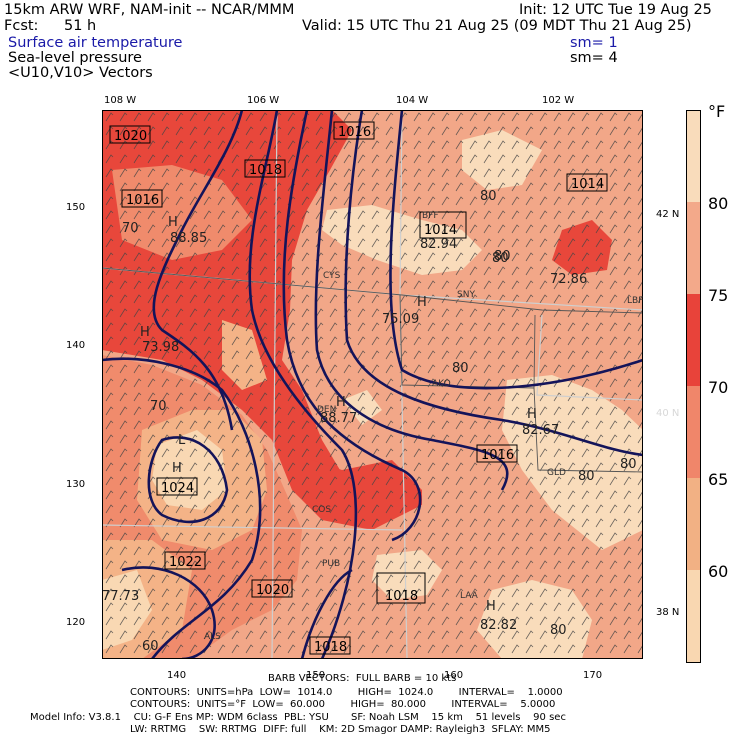 The image size is (740, 740). I want to click on station-id: AKO, so click(441, 384).